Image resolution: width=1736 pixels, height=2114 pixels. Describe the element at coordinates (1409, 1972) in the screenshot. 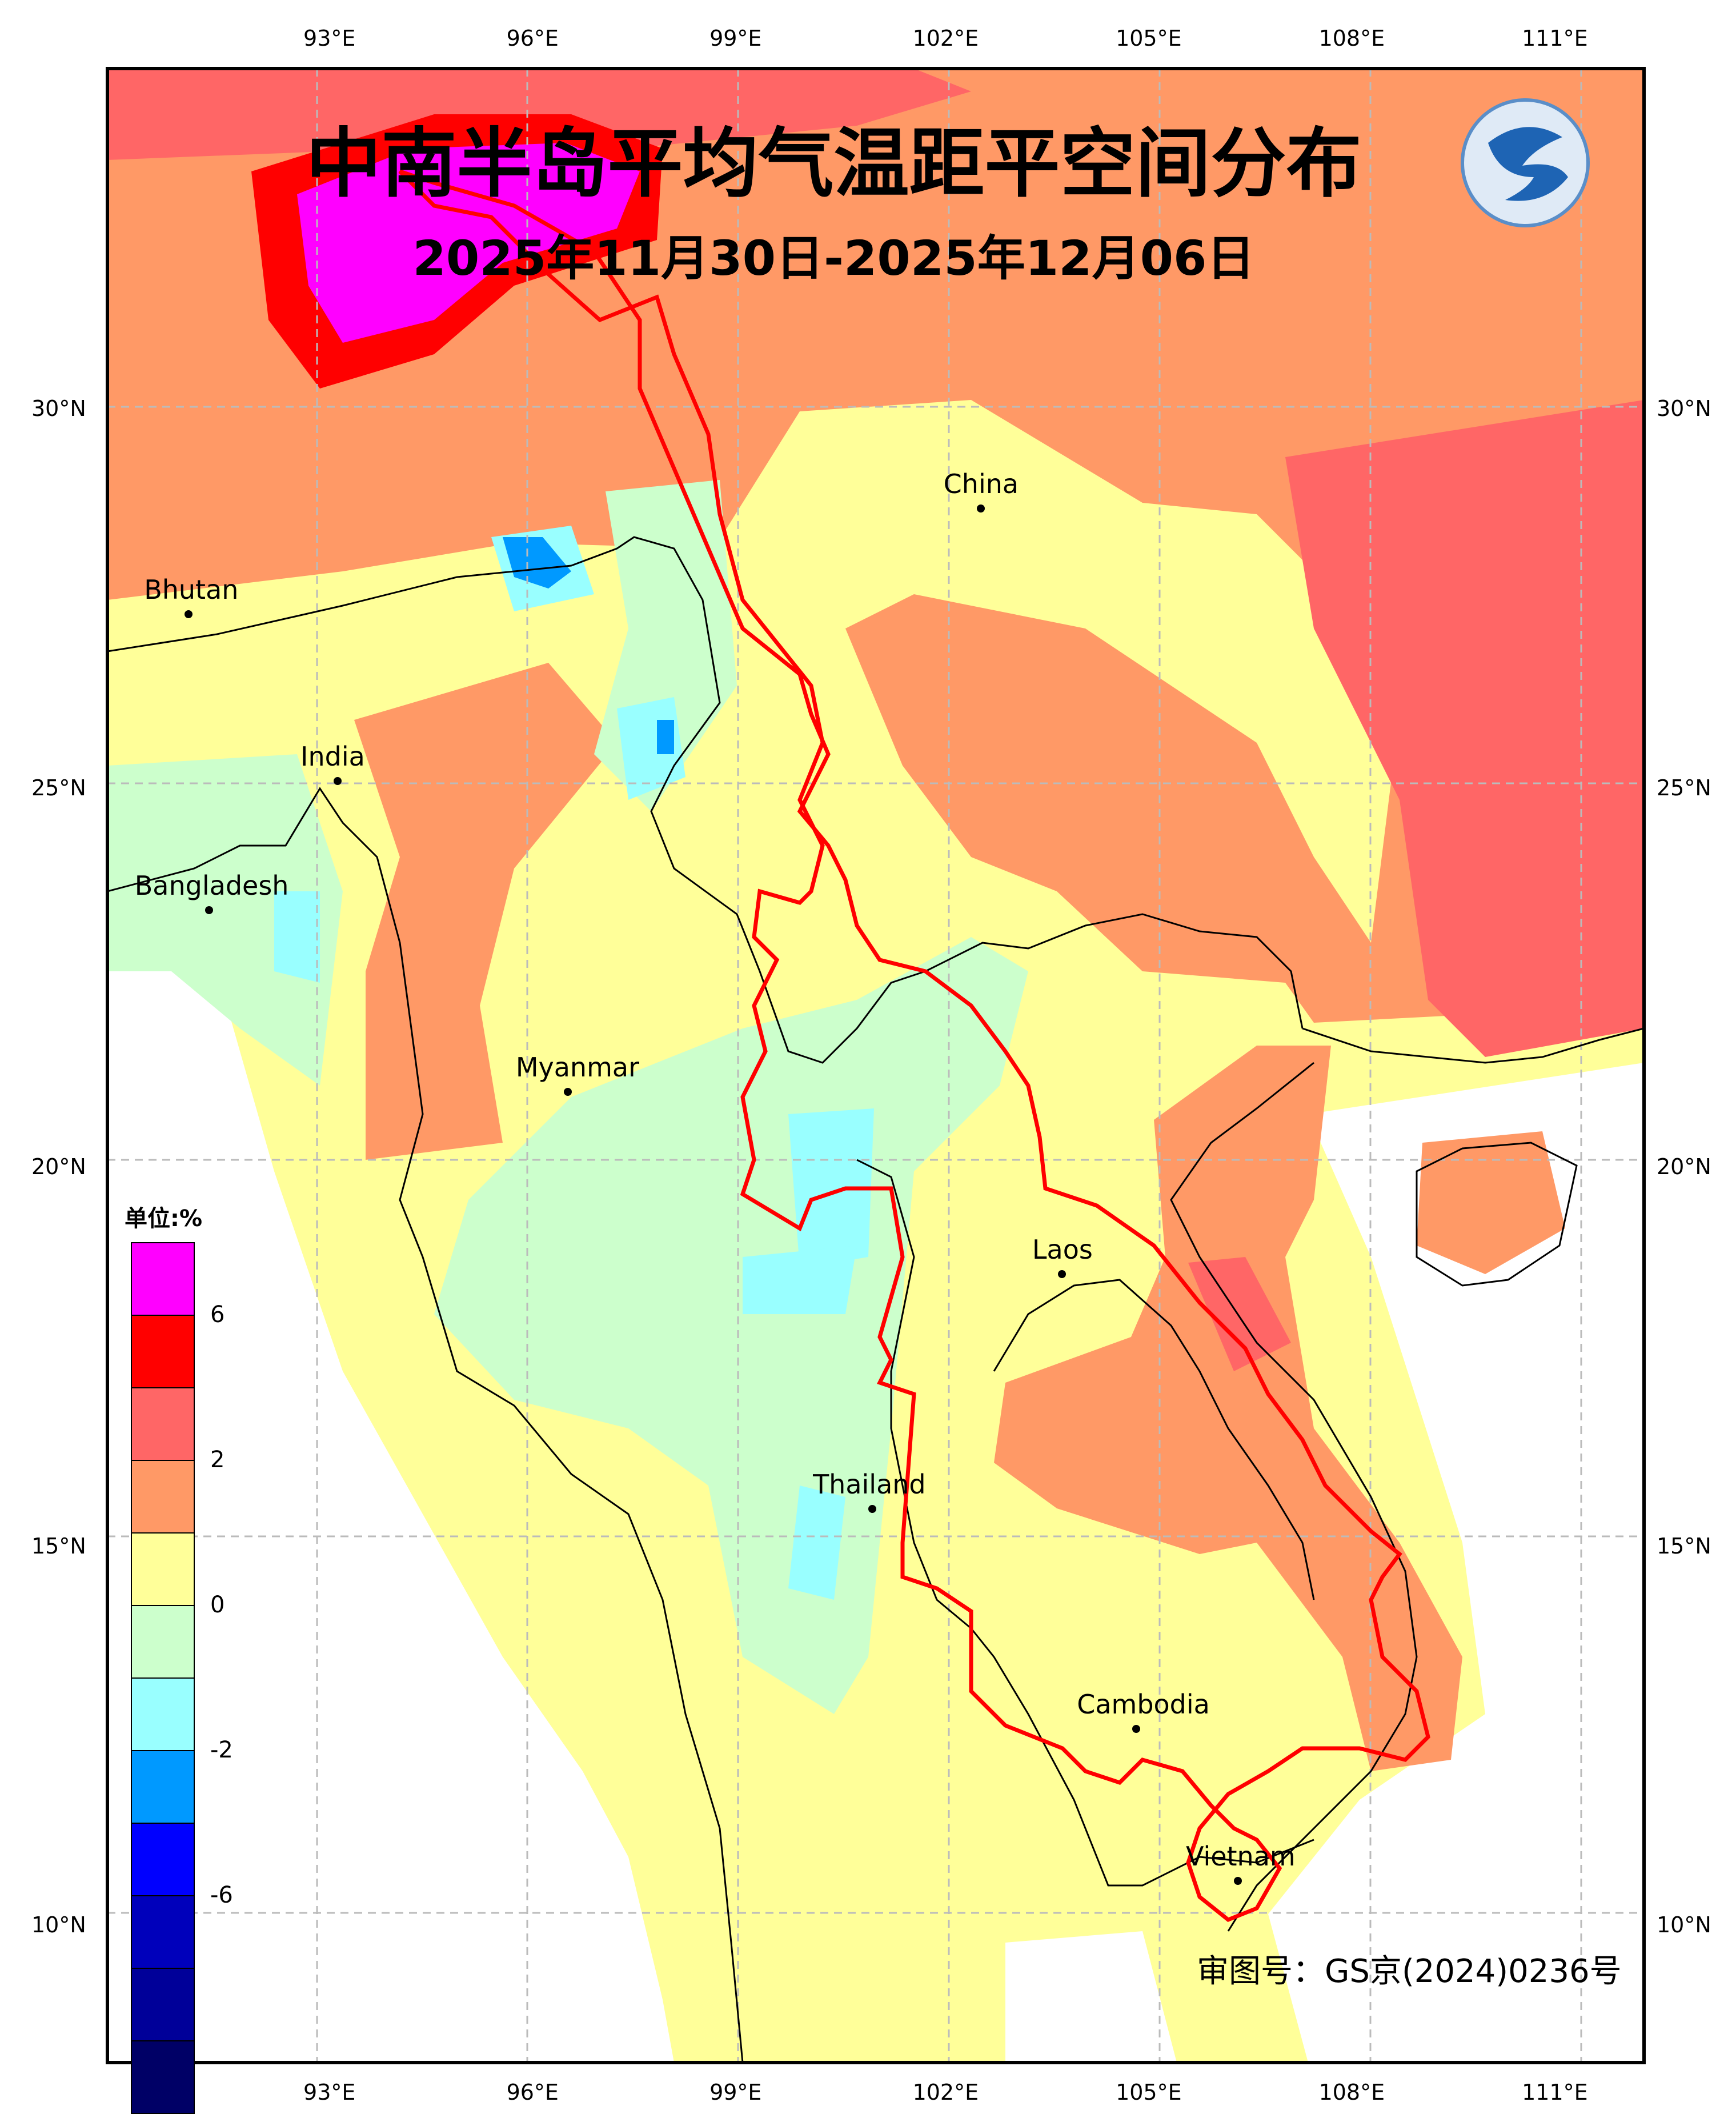

I see `approval-number: 审图号：GS京(2024)0236号` at that location.